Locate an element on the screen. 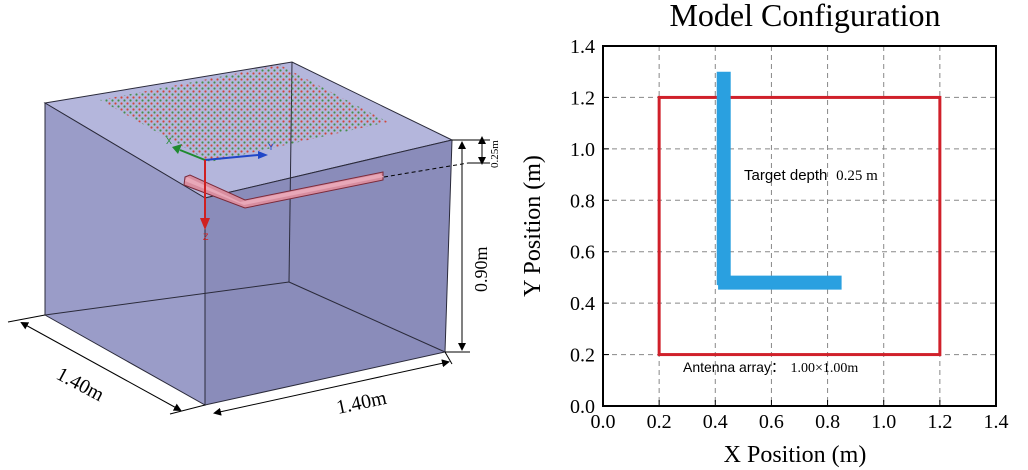  height-label: 0.90m is located at coordinates (481, 269).